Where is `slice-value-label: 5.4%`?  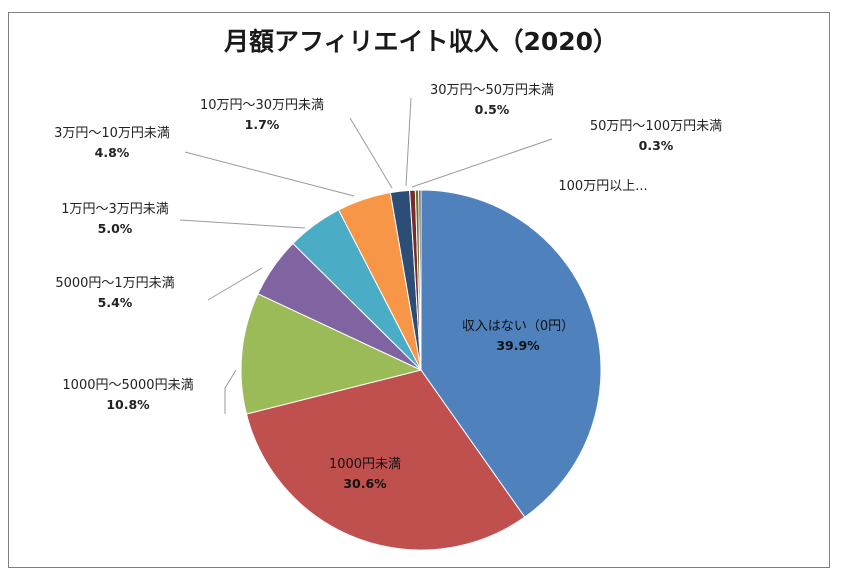 slice-value-label: 5.4% is located at coordinates (115, 302).